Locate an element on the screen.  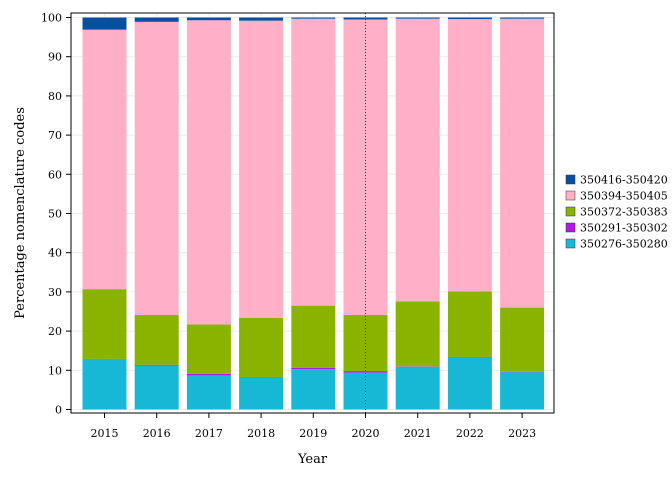
x-tick-label: 2016 is located at coordinates (157, 433).